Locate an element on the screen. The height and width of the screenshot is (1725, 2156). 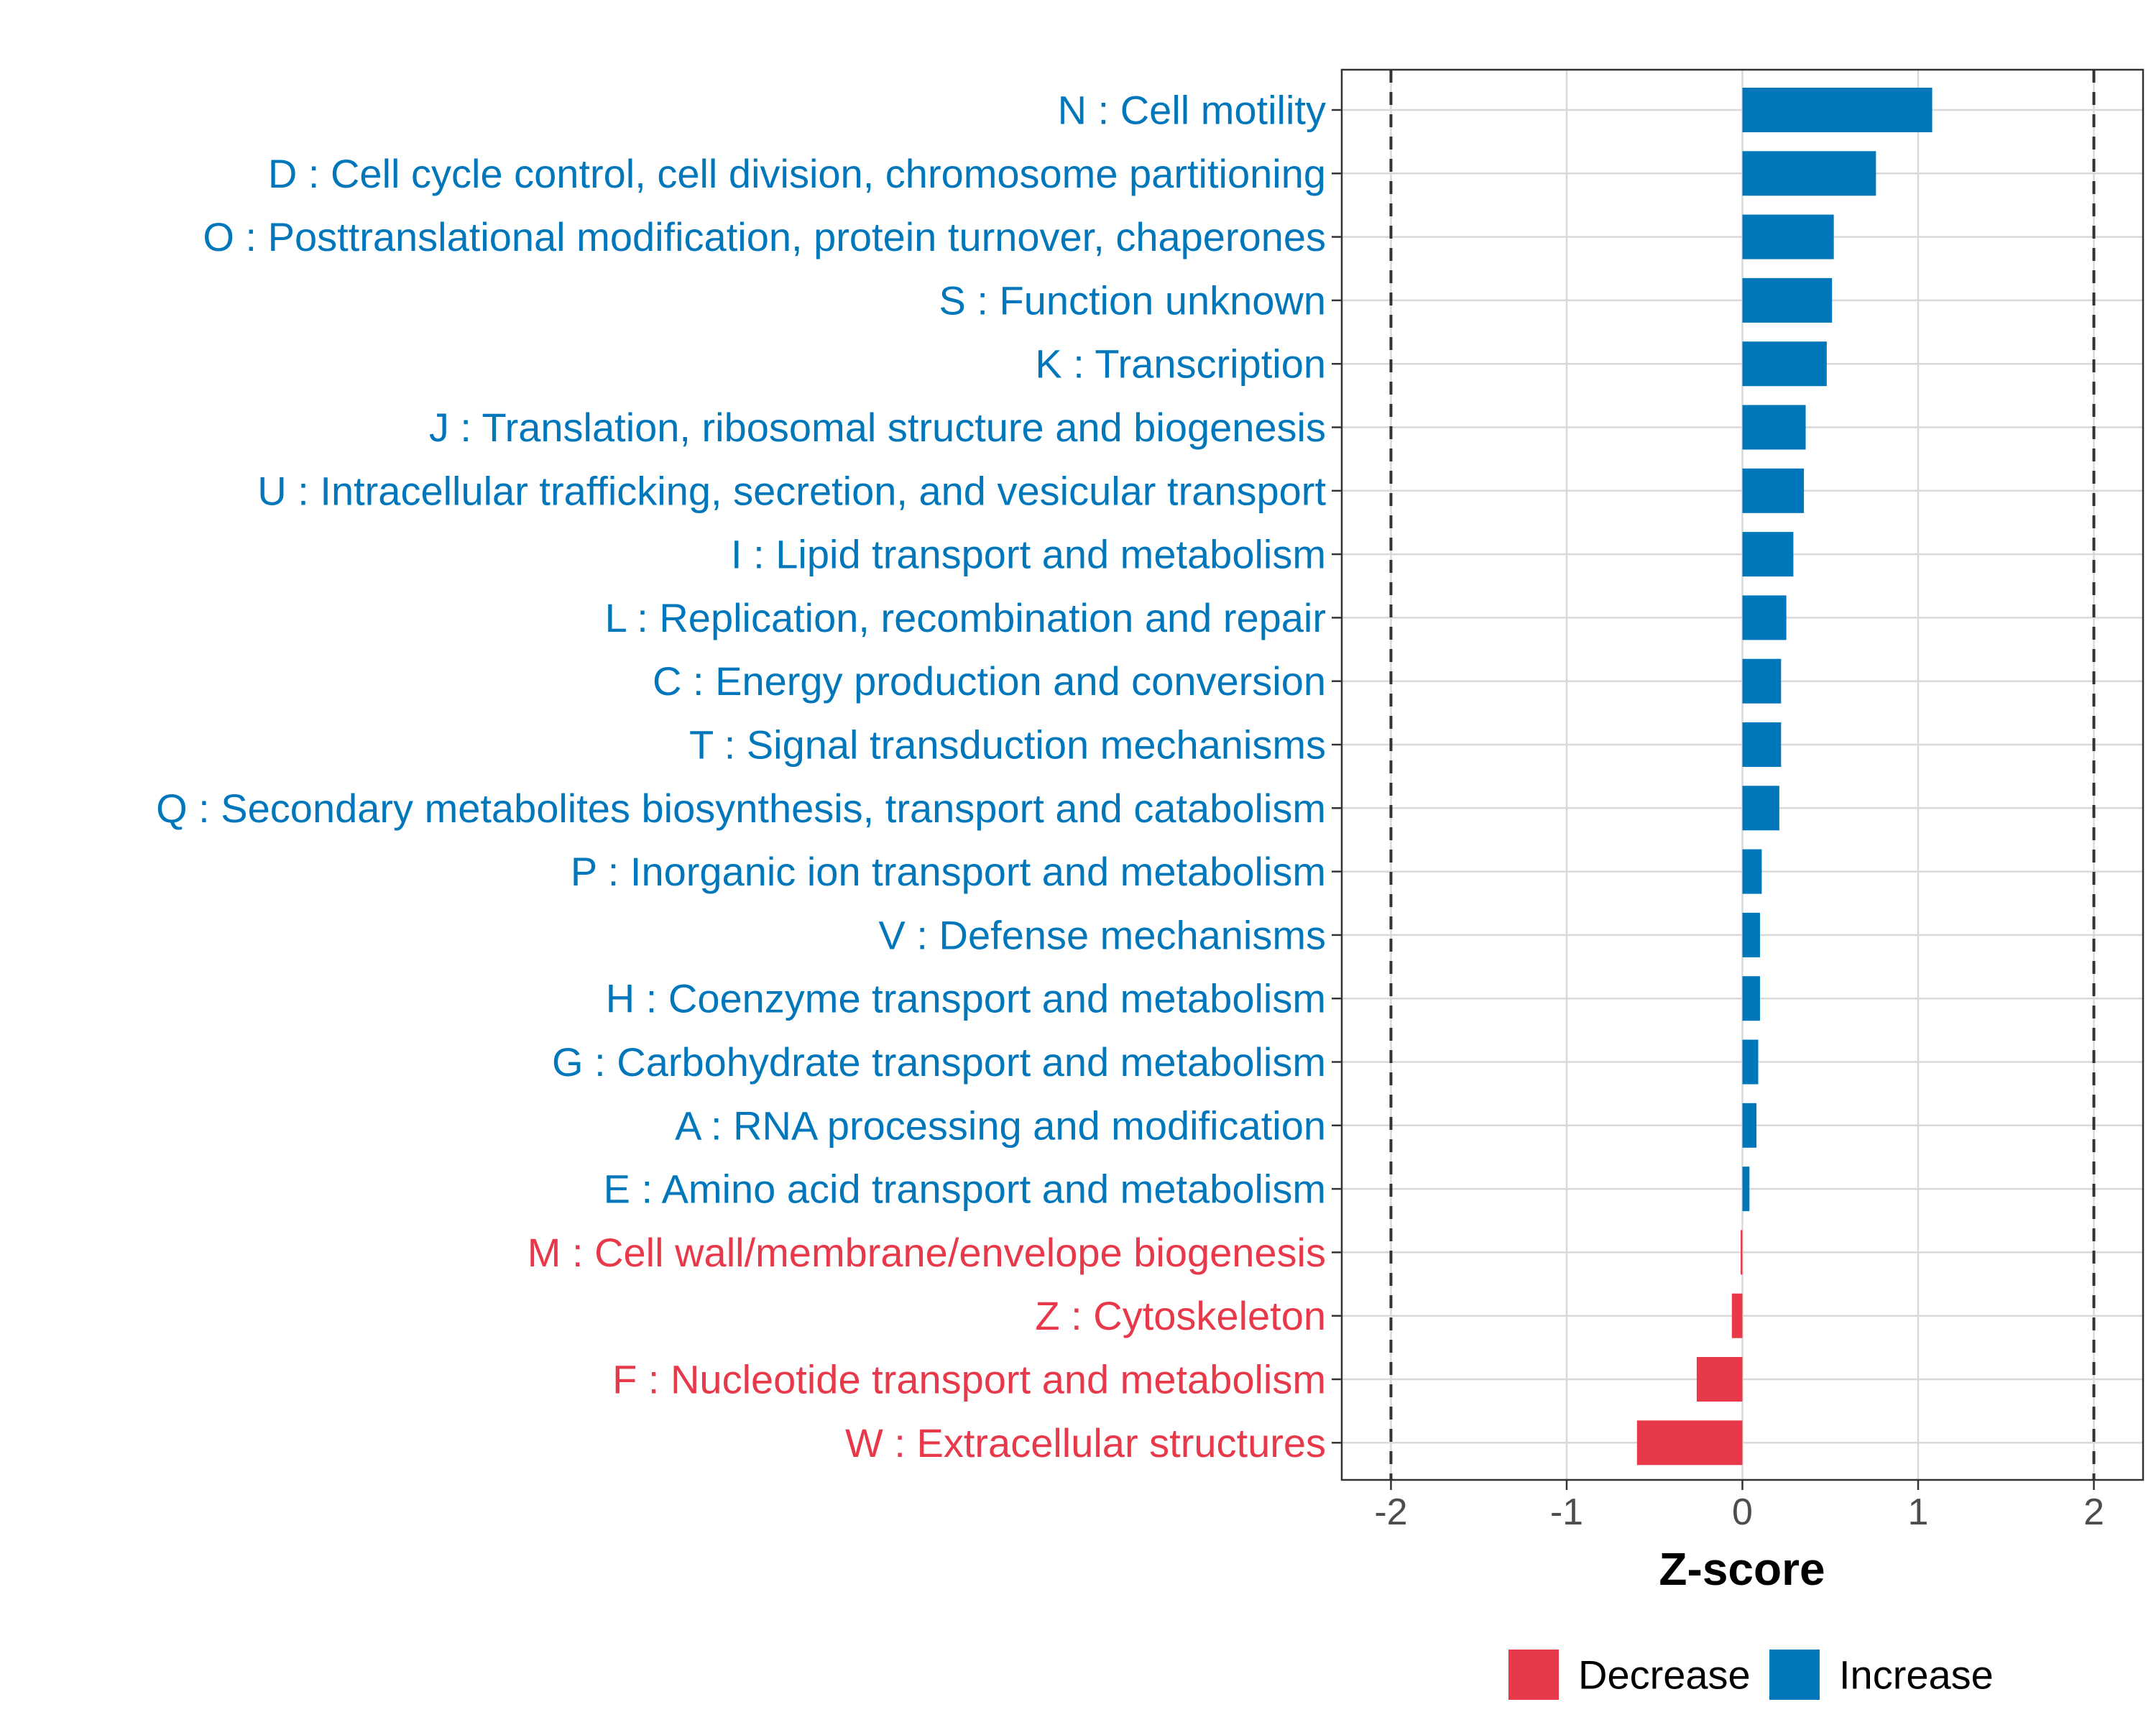
category-label-13: V : Defense mechanisms is located at coordinates (1103, 934).